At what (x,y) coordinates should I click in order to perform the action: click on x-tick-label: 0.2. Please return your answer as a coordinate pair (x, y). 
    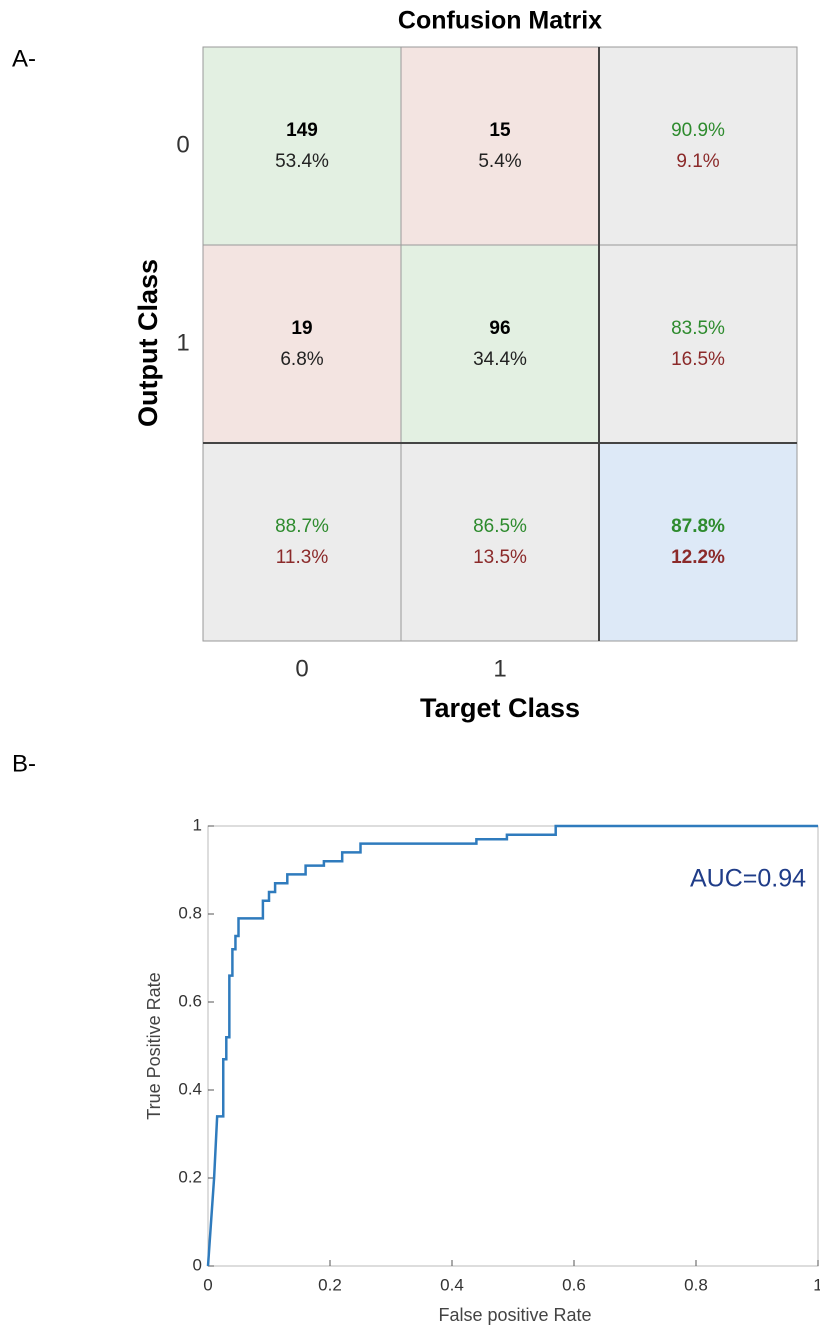
    Looking at the image, I should click on (330, 1284).